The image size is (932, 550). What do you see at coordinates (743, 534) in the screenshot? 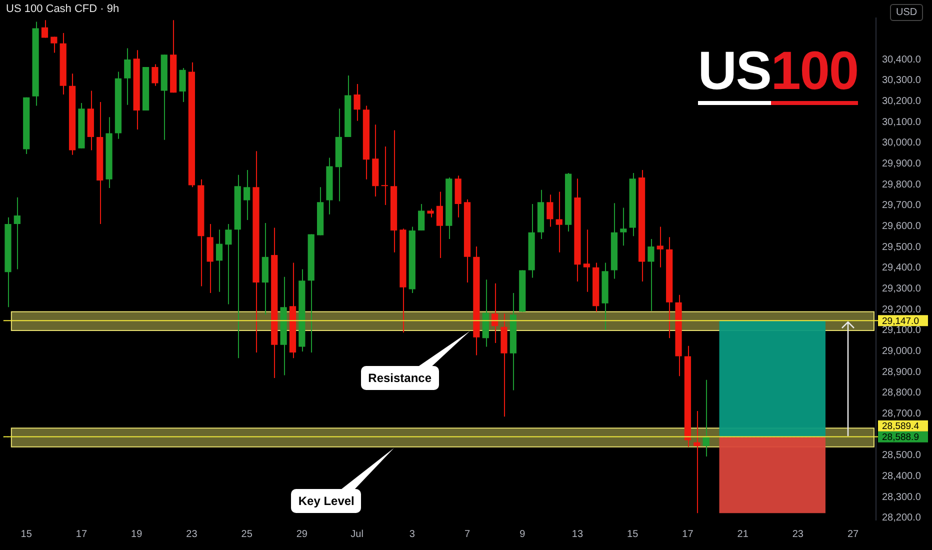
I see `x-tick-label: 21` at bounding box center [743, 534].